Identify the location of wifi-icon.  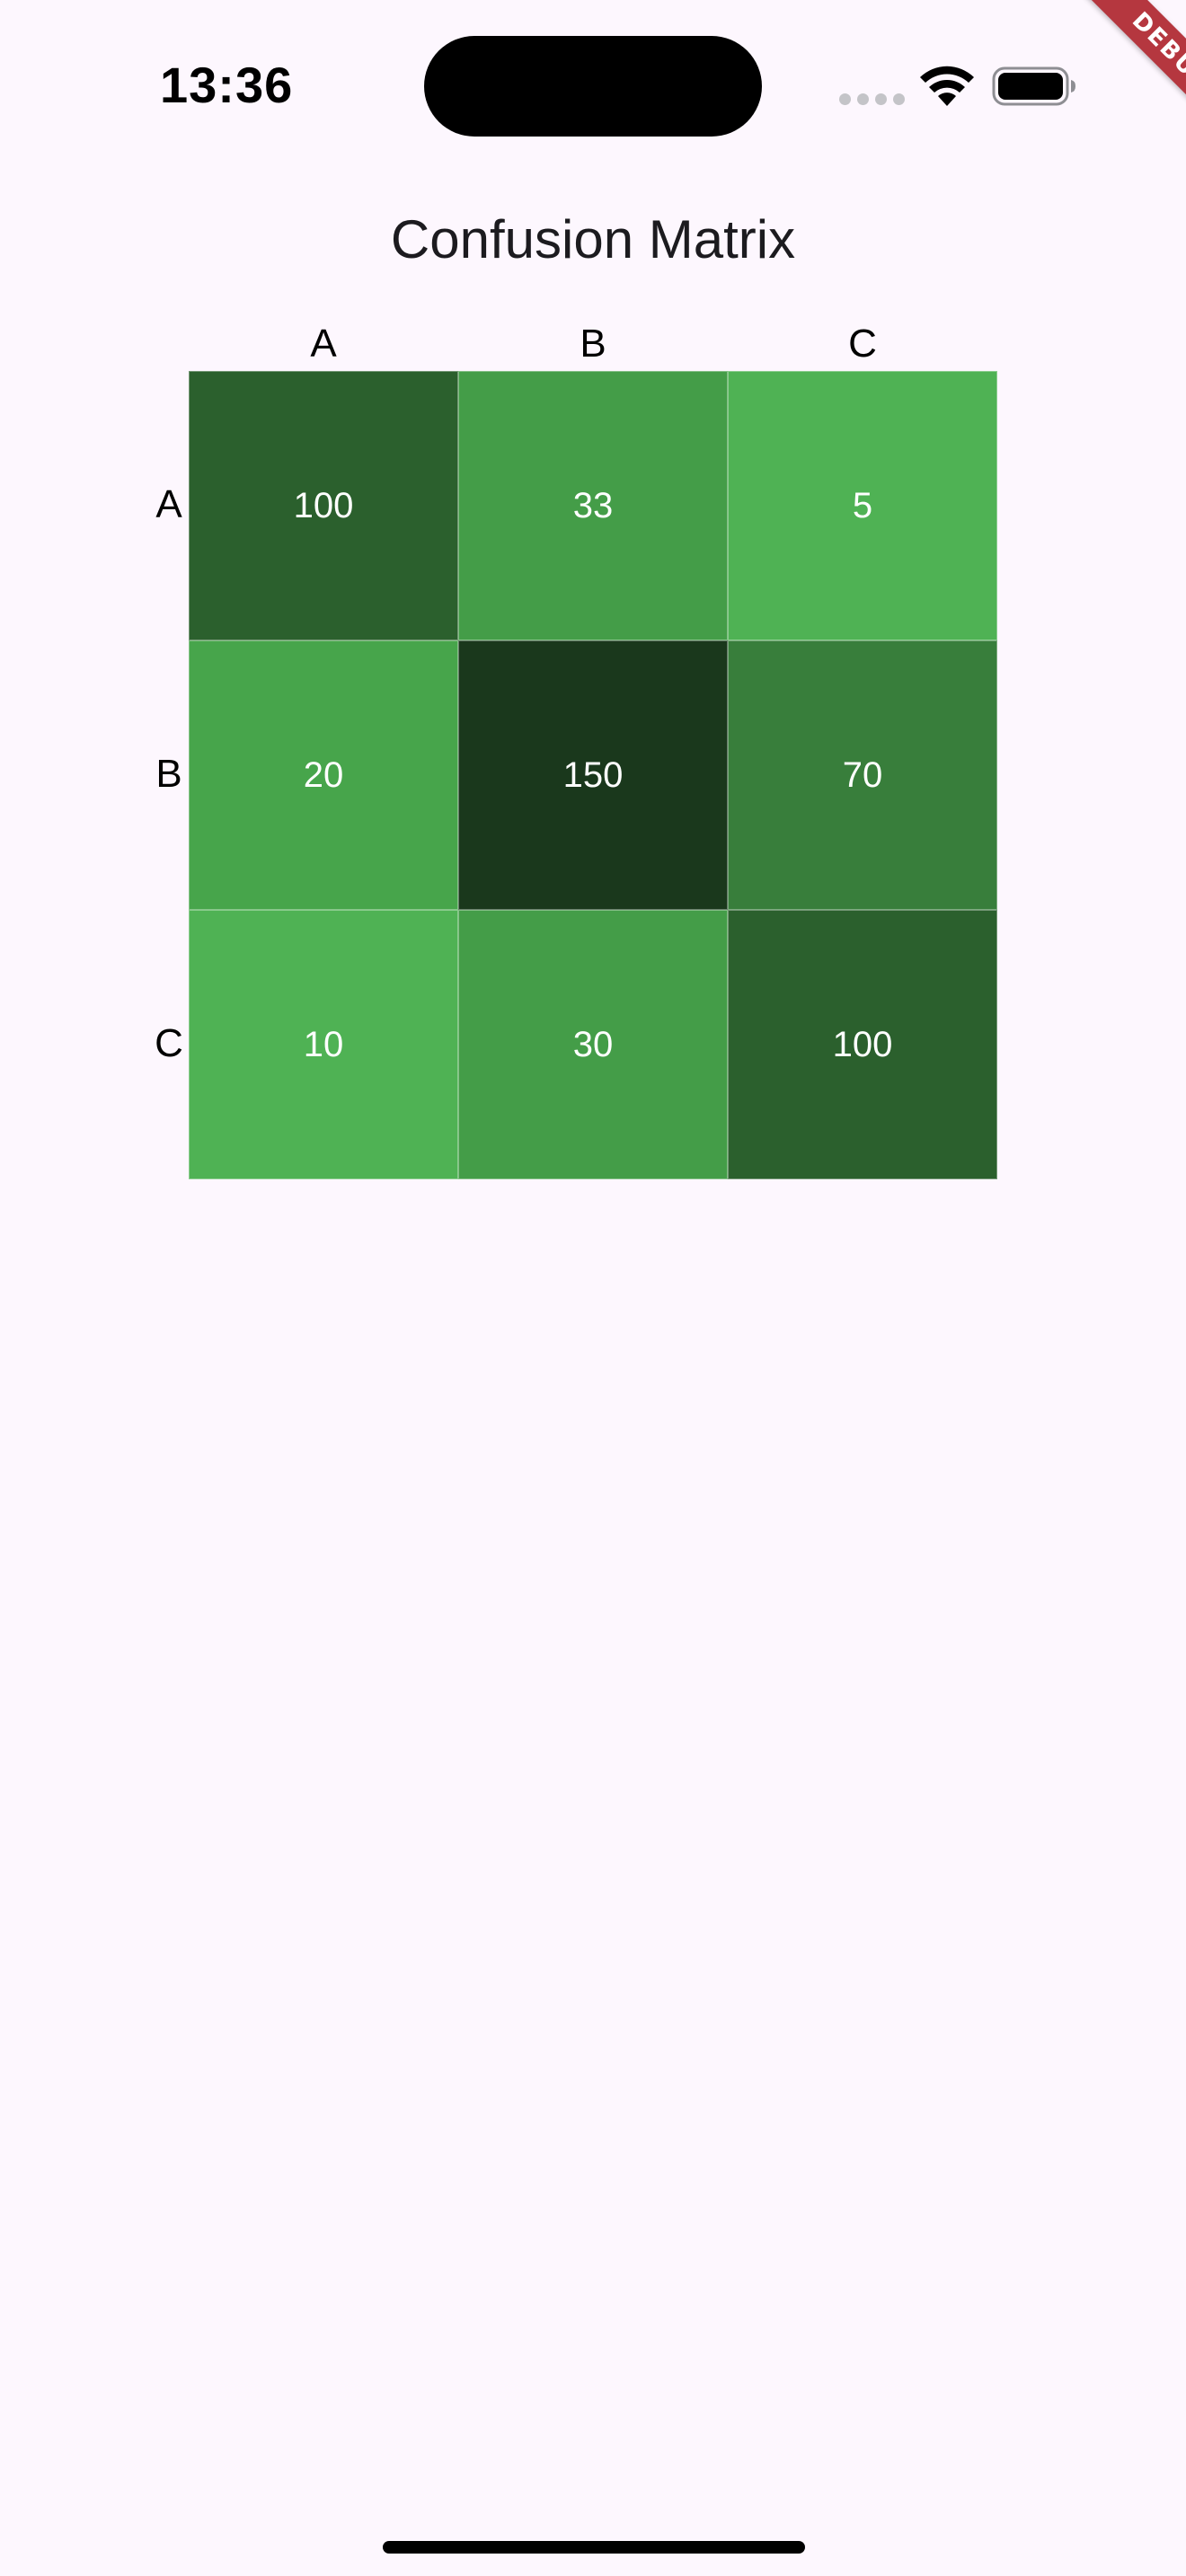
(947, 86).